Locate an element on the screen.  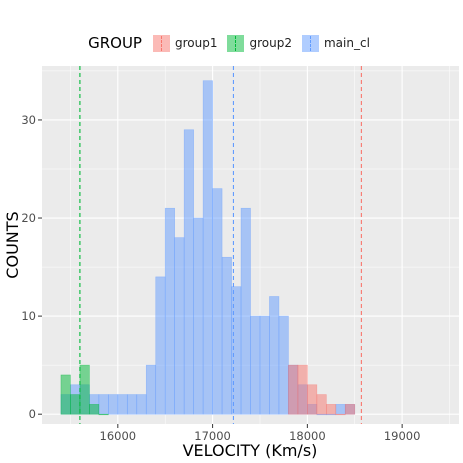
y-tick-label: 0 is located at coordinates (32, 414).